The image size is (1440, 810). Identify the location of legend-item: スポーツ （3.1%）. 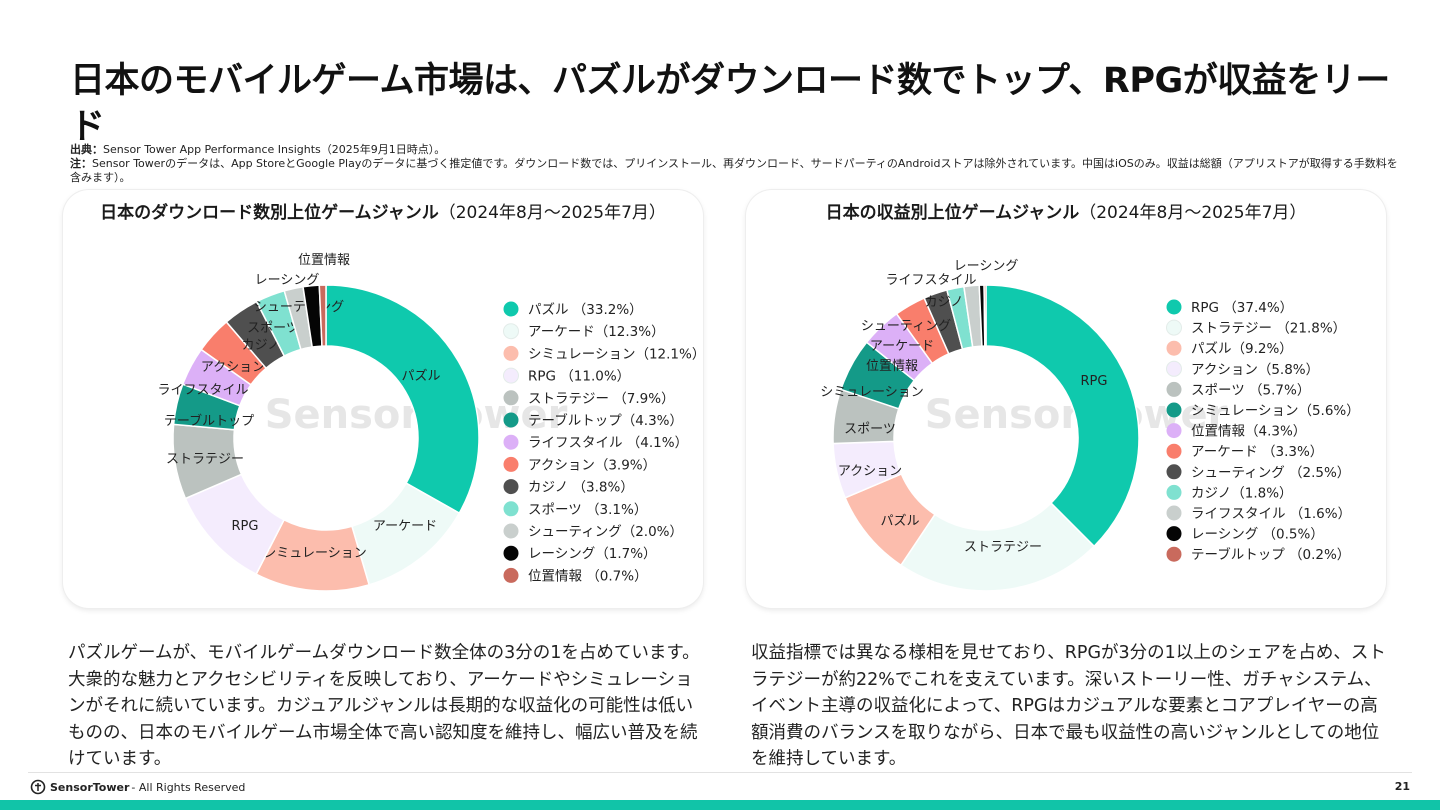
(587, 510).